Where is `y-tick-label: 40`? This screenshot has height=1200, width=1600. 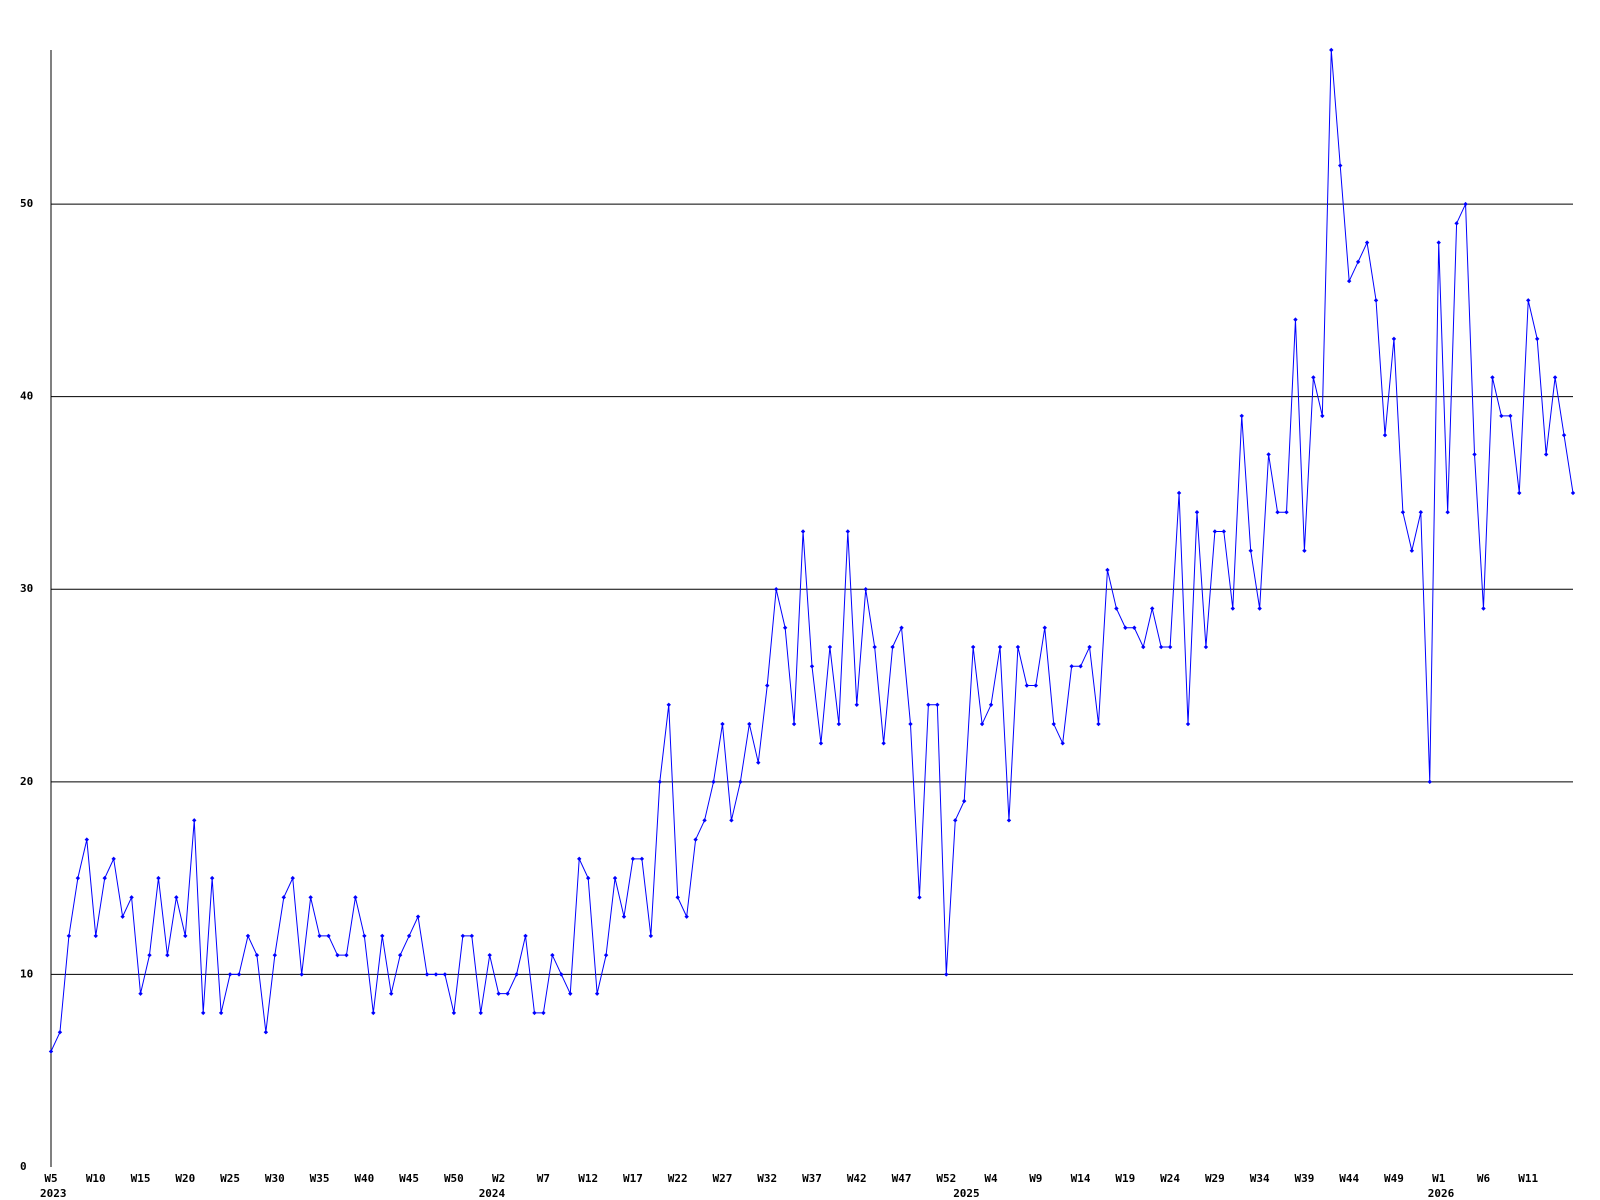
y-tick-label: 40 is located at coordinates (26, 396).